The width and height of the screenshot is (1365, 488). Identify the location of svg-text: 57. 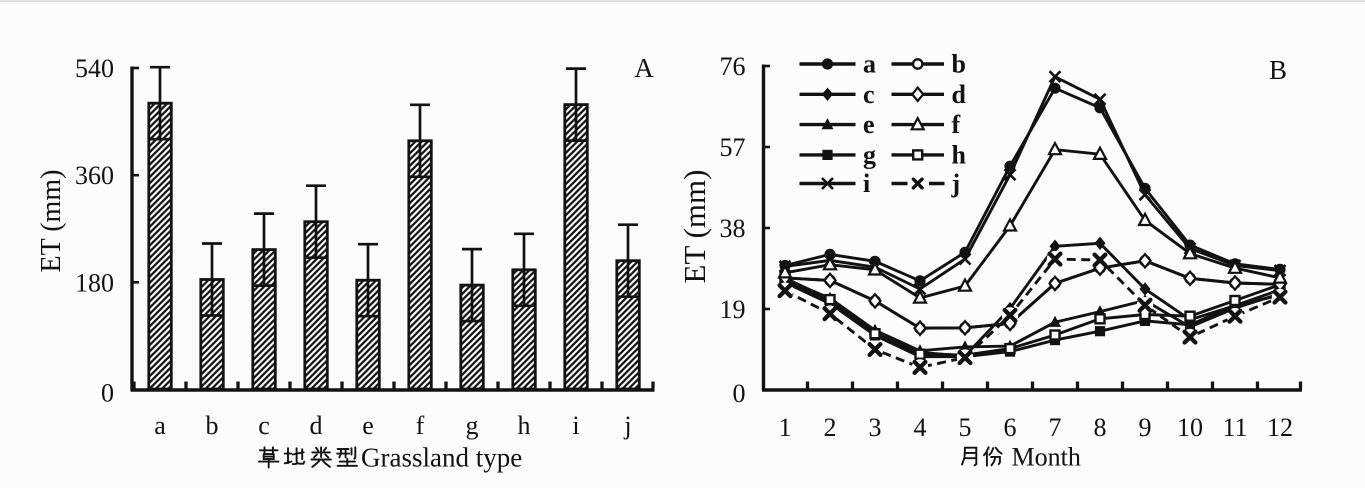
(733, 147).